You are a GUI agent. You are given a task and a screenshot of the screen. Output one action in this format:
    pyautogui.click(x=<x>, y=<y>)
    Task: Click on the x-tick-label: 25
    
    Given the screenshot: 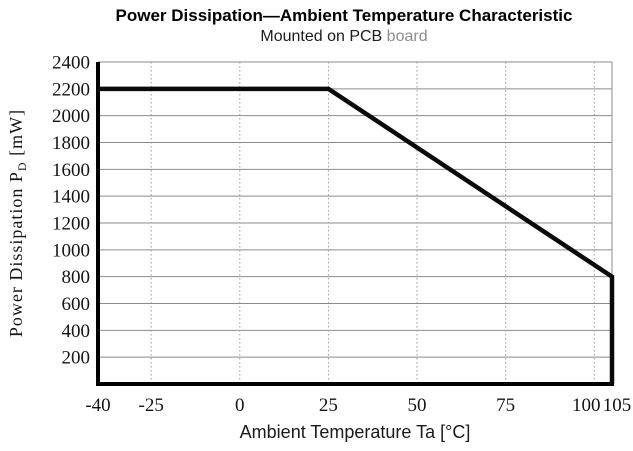 What is the action you would take?
    pyautogui.click(x=328, y=405)
    